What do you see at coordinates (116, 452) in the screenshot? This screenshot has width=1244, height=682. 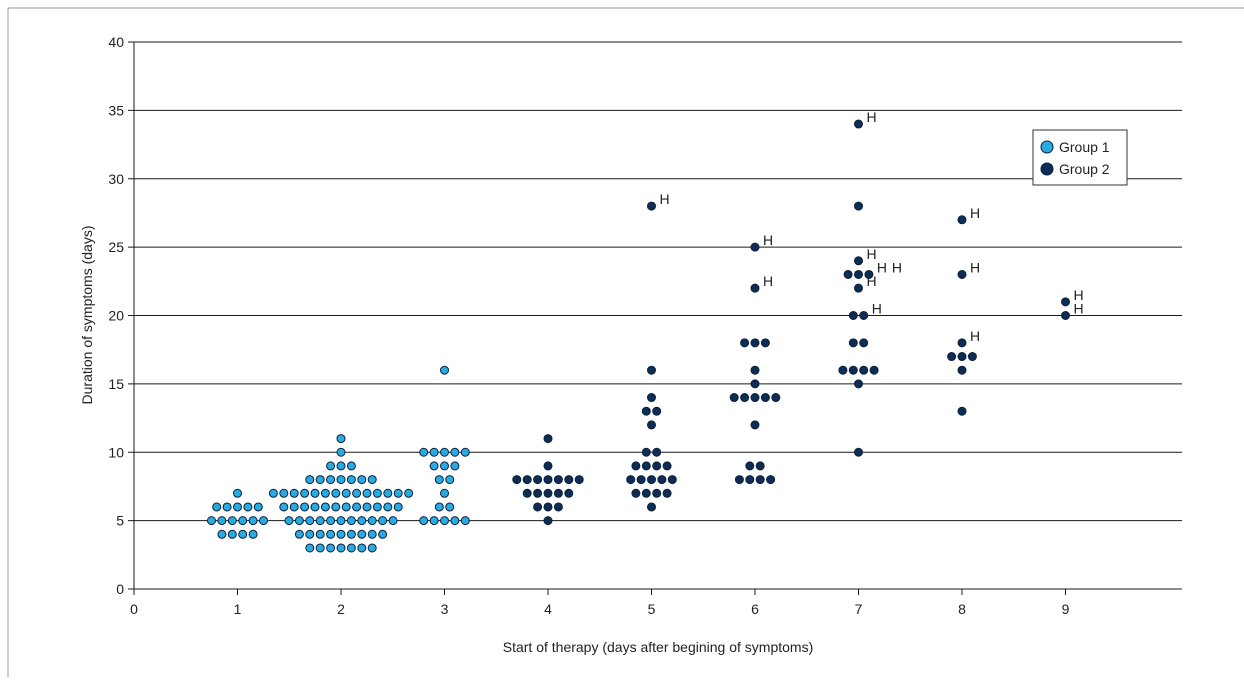 I see `y-tick-label: 10` at bounding box center [116, 452].